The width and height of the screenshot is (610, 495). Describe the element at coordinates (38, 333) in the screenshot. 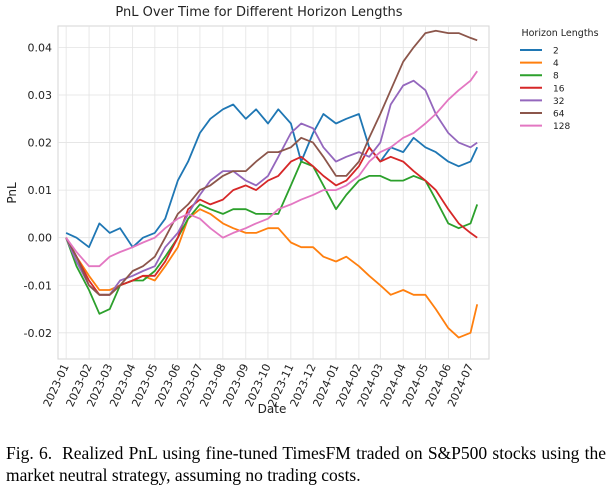

I see `y-tick-label: -0.02` at that location.